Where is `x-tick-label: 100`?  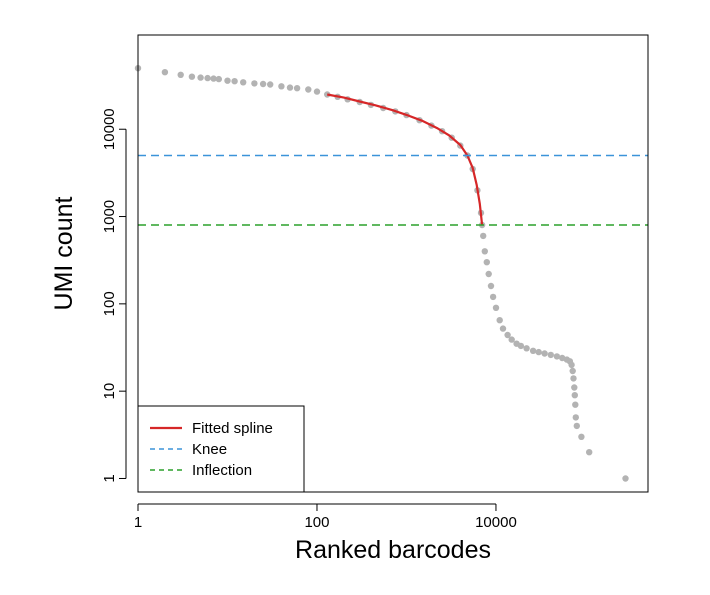 x-tick-label: 100 is located at coordinates (316, 522).